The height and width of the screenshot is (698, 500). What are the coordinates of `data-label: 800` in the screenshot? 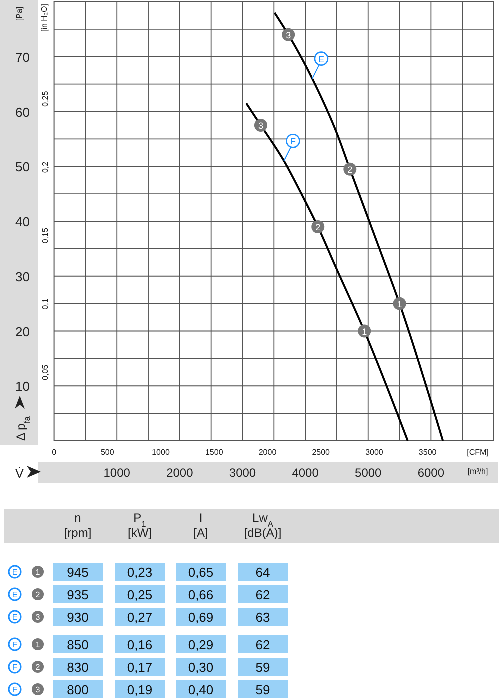 It's located at (78, 690).